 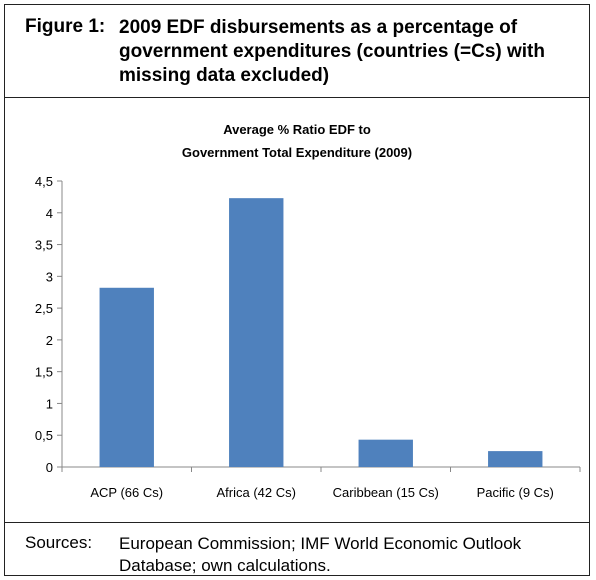 What do you see at coordinates (297, 129) in the screenshot?
I see `chart-title-line-1: Average % Ratio EDF to` at bounding box center [297, 129].